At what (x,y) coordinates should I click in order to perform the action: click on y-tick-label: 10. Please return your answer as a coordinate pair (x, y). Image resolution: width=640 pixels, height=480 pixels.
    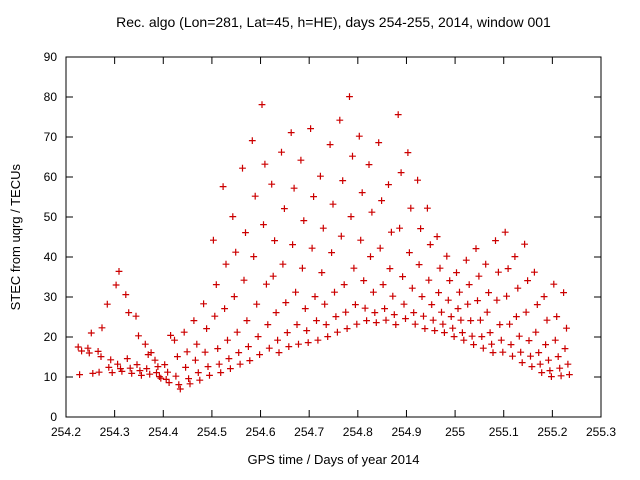
    Looking at the image, I should click on (51, 377).